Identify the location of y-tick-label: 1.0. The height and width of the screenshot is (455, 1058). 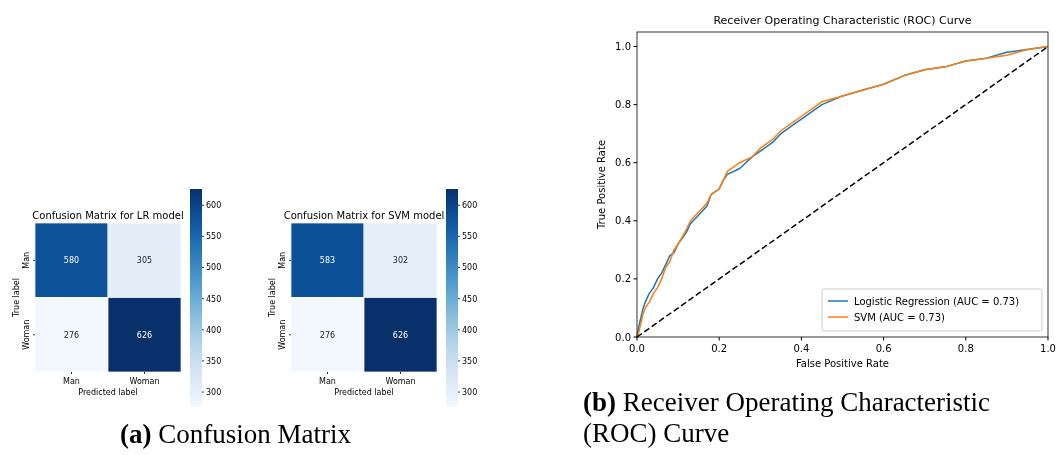
(623, 47).